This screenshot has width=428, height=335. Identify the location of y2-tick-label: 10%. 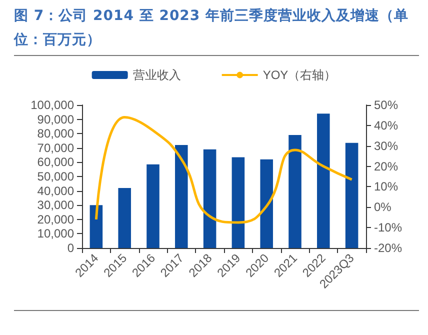
(386, 187).